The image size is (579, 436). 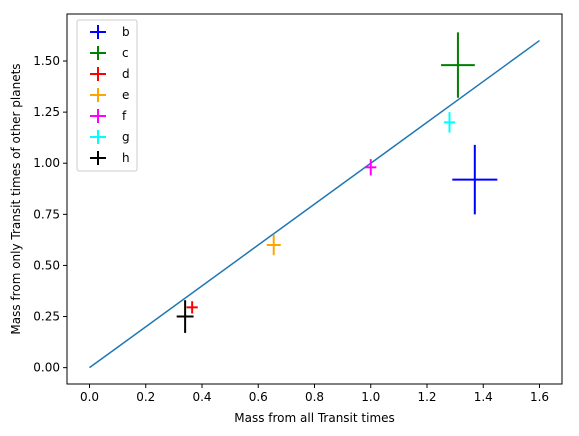 What do you see at coordinates (46, 265) in the screenshot?
I see `y-tick-label: 0.50` at bounding box center [46, 265].